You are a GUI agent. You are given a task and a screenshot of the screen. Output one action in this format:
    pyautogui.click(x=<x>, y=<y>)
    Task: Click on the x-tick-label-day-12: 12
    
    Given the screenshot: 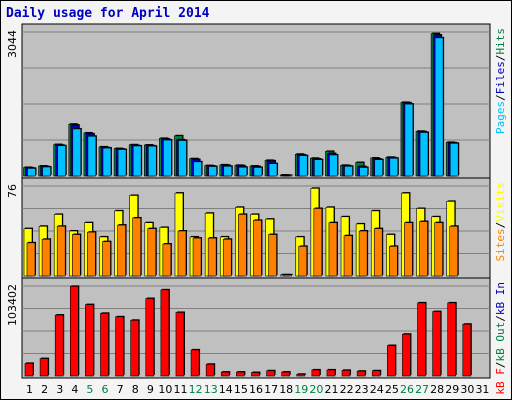 What is the action you would take?
    pyautogui.click(x=196, y=389)
    